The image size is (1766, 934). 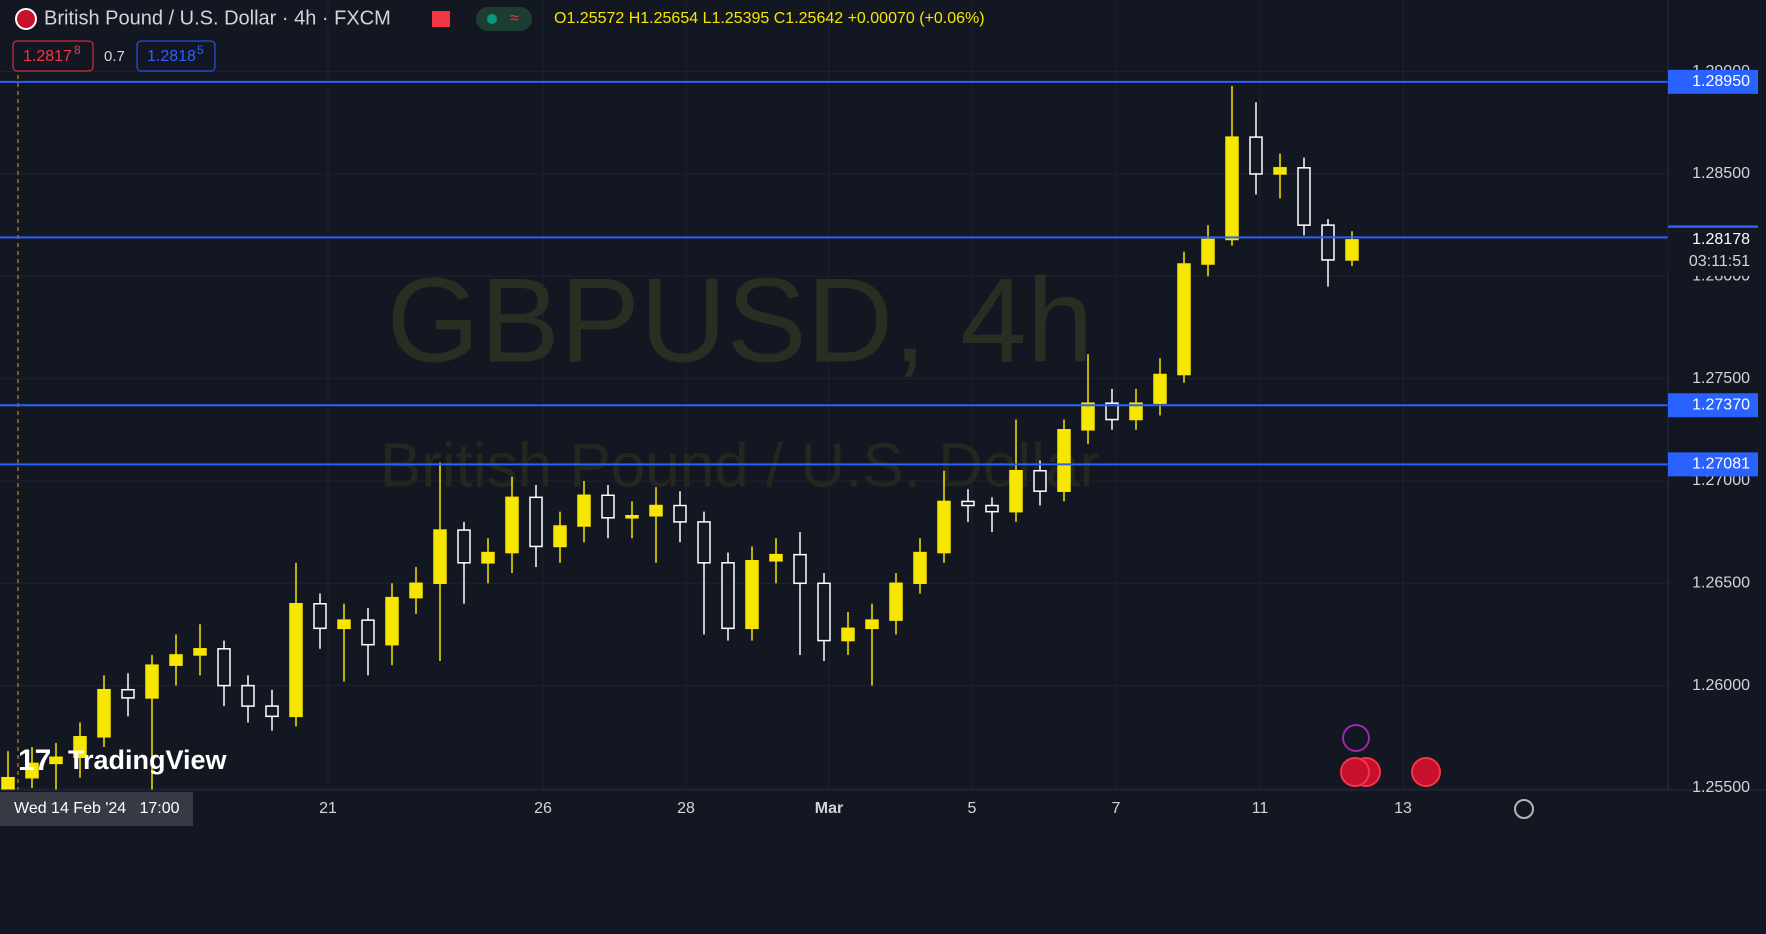 What do you see at coordinates (148, 760) in the screenshot?
I see `logo: TradingView` at bounding box center [148, 760].